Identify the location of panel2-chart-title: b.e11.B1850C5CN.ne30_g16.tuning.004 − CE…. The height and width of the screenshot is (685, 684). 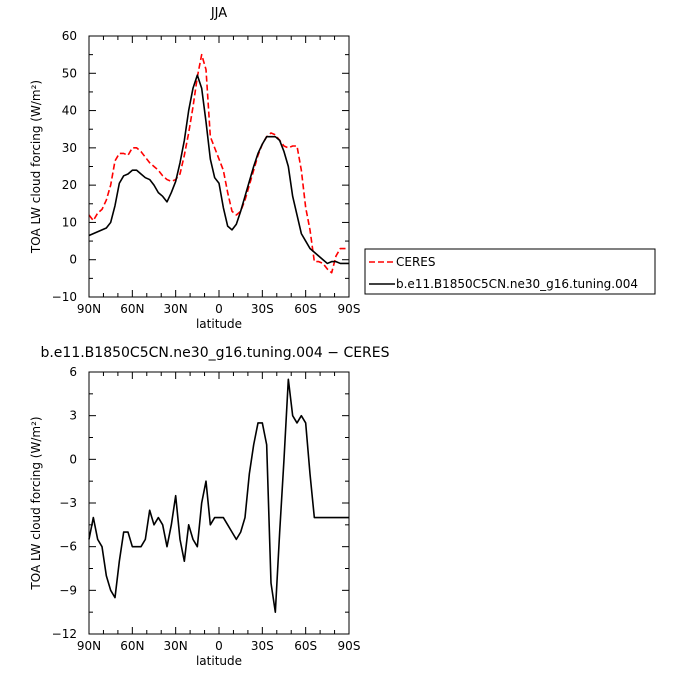
(214, 353).